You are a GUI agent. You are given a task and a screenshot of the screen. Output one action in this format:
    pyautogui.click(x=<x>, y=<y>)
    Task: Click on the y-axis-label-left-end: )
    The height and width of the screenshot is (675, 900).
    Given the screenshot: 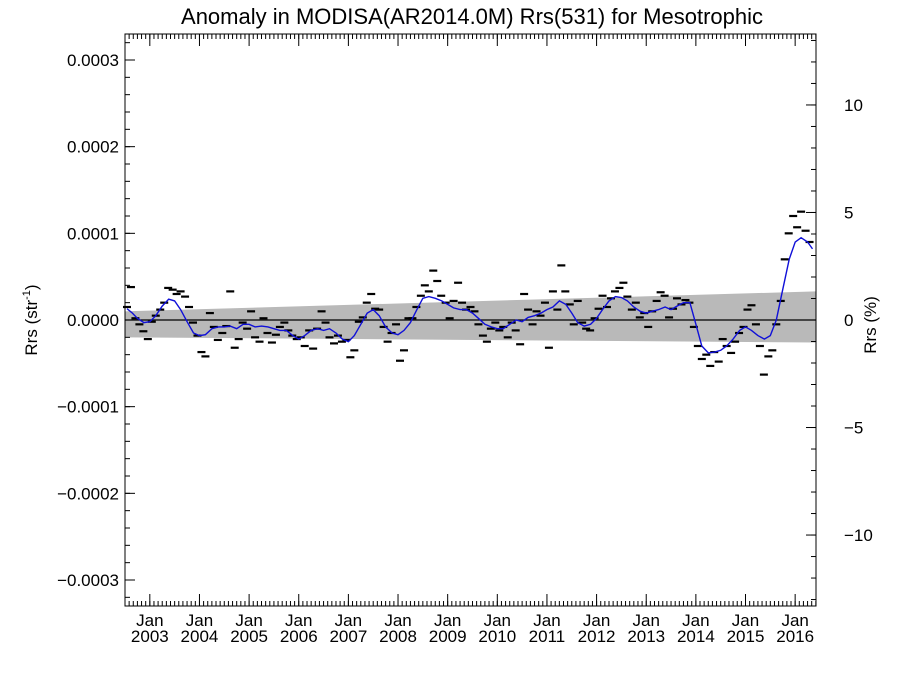 What is the action you would take?
    pyautogui.click(x=31, y=287)
    